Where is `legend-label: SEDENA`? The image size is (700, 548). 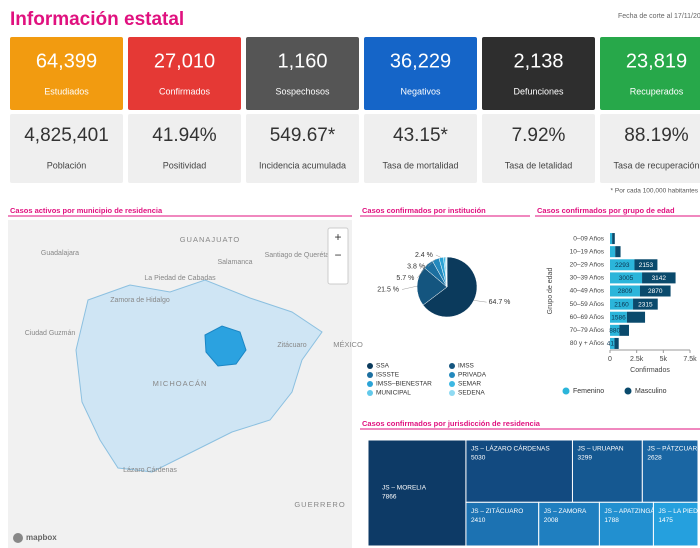 legend-label: SEDENA is located at coordinates (471, 393).